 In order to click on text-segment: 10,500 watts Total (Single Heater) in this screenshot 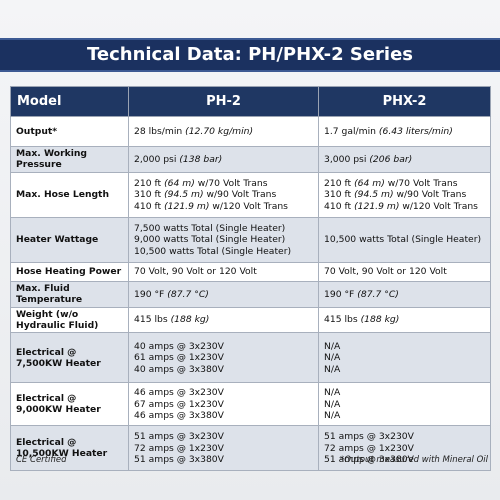, I will do `click(403, 240)`.